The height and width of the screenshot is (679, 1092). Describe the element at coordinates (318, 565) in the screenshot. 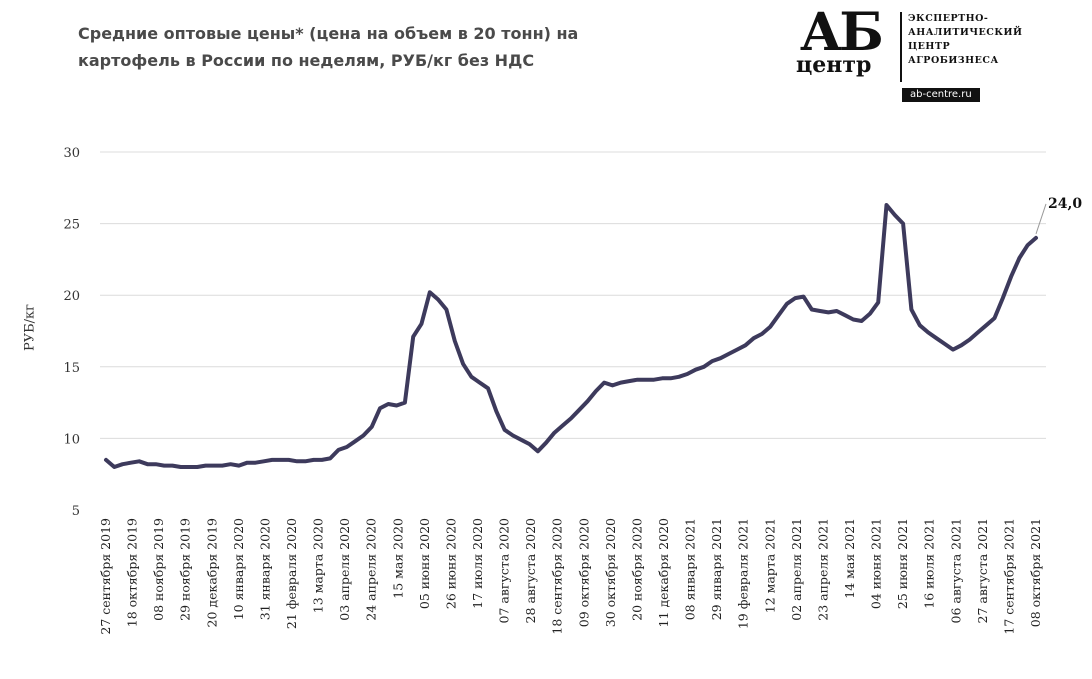

I see `x-tick-label: 13 марта 2020` at that location.